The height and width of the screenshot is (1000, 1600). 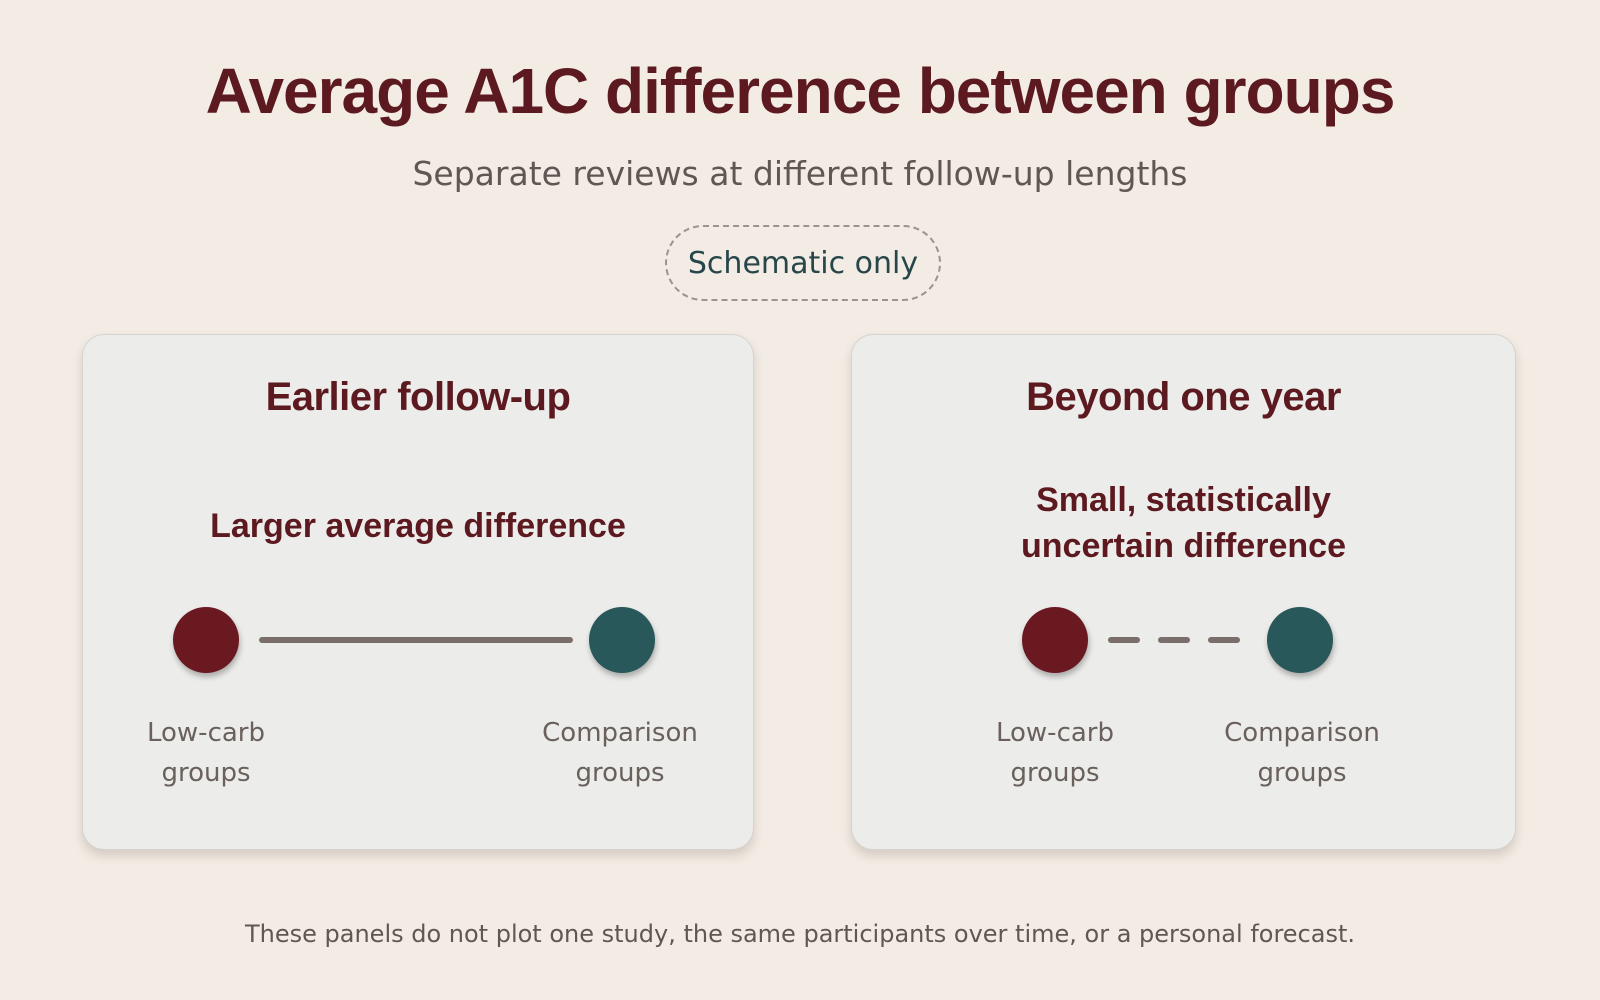 I want to click on page-title: Average A1C difference between groups, so click(x=800, y=91).